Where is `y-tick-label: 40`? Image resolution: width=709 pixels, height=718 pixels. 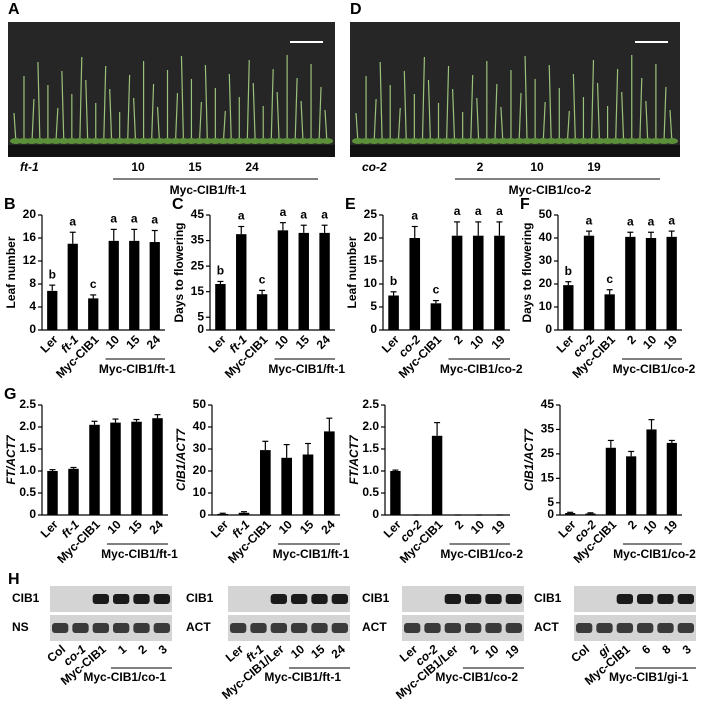 y-tick-label: 40 is located at coordinates (200, 426).